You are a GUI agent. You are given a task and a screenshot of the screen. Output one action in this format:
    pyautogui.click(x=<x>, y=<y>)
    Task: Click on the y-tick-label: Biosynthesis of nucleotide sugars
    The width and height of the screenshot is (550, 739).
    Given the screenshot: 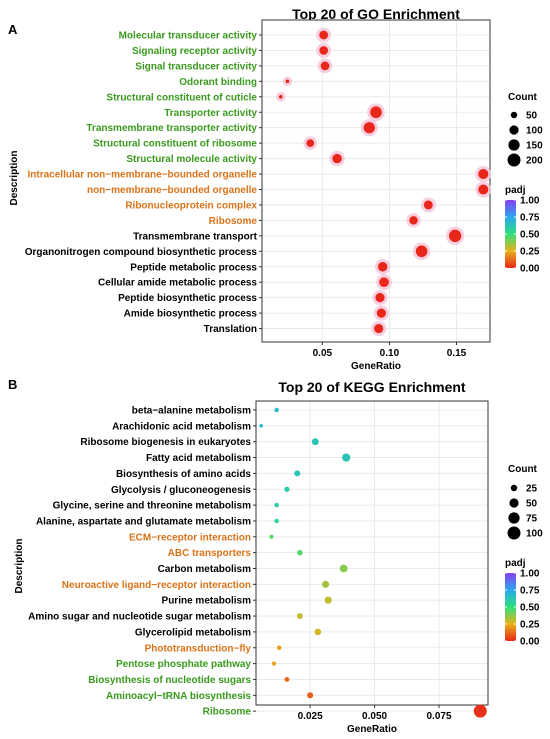 What is the action you would take?
    pyautogui.click(x=169, y=680)
    